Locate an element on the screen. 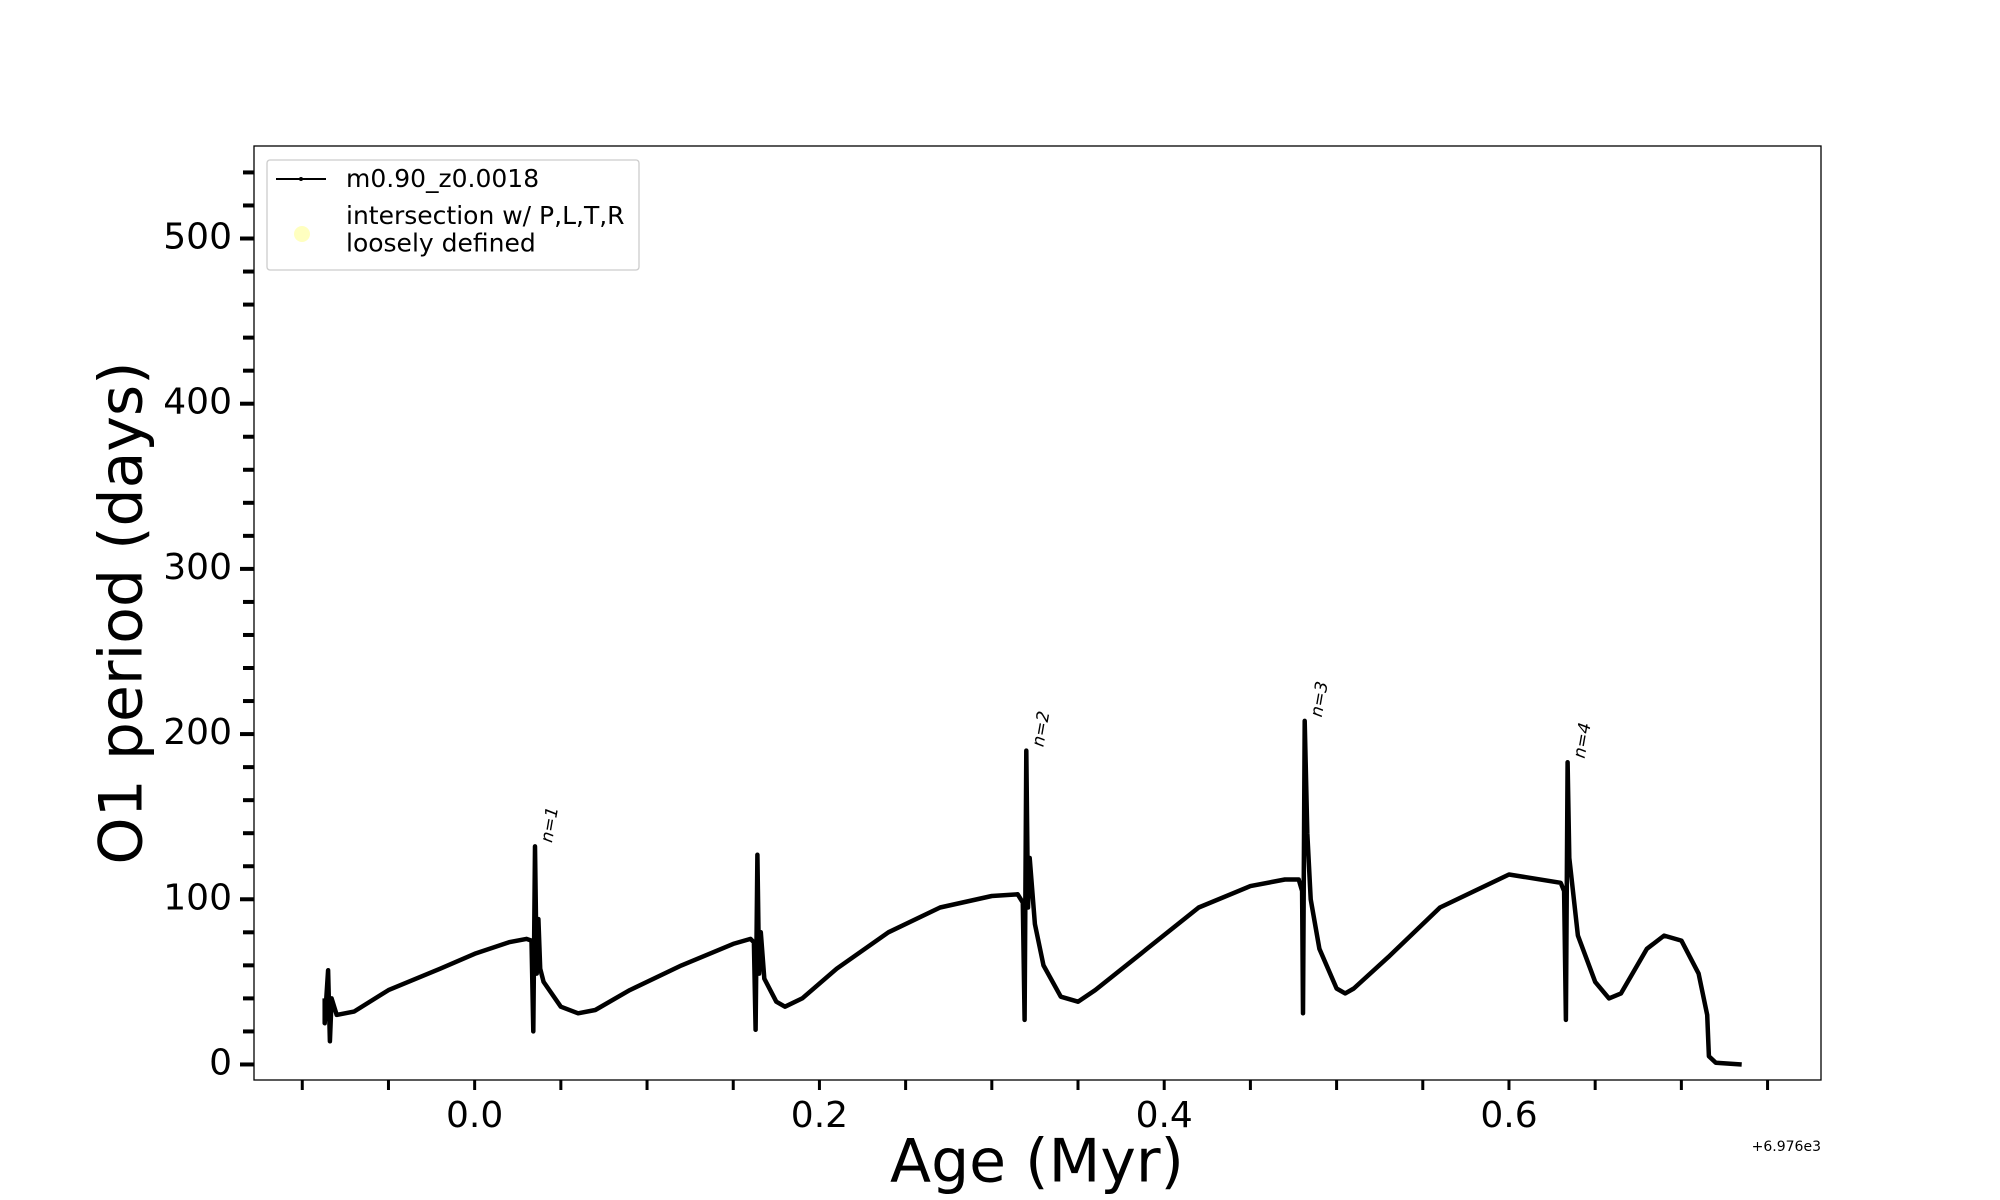 The height and width of the screenshot is (1200, 2000). annotation: n=2 is located at coordinates (1041, 729).